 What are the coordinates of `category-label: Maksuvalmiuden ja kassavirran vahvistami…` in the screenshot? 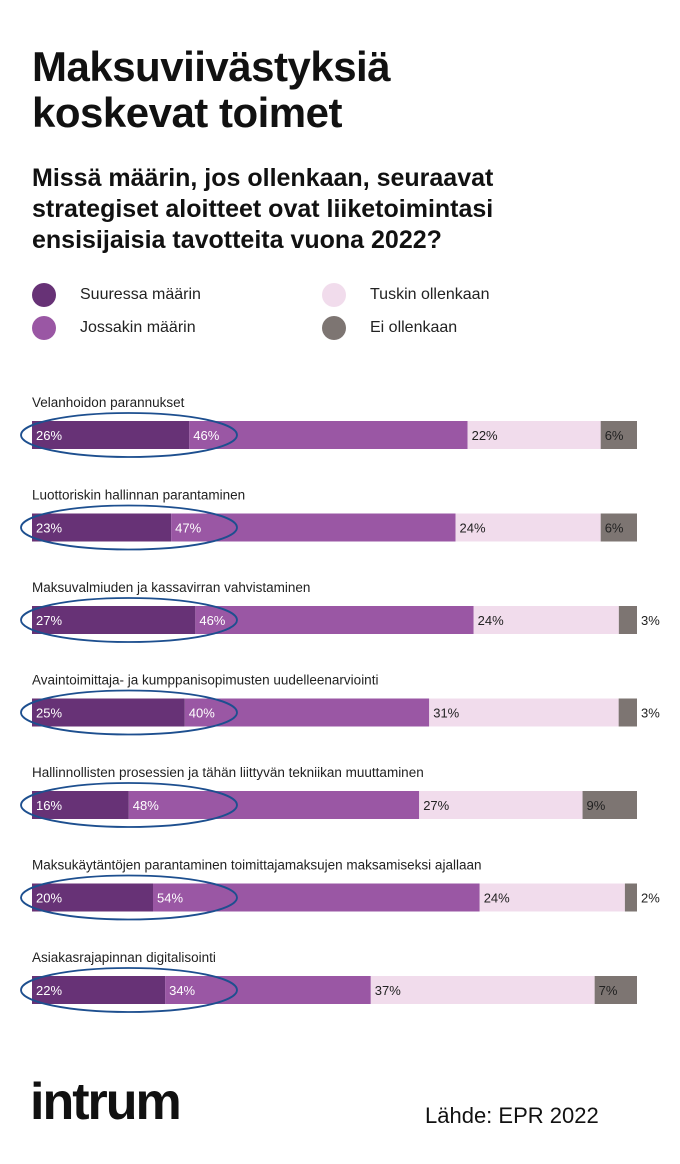 It's located at (171, 587).